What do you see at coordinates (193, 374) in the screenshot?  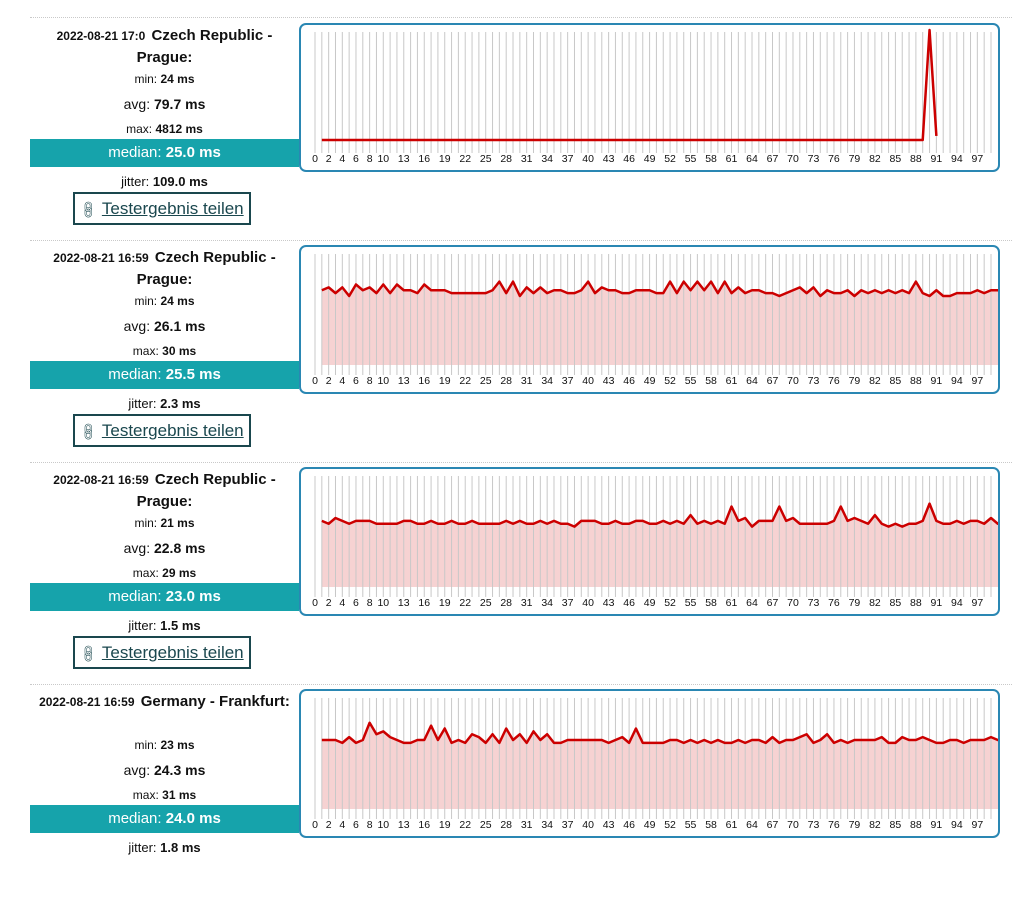 I see `median-value: 25.5 ms` at bounding box center [193, 374].